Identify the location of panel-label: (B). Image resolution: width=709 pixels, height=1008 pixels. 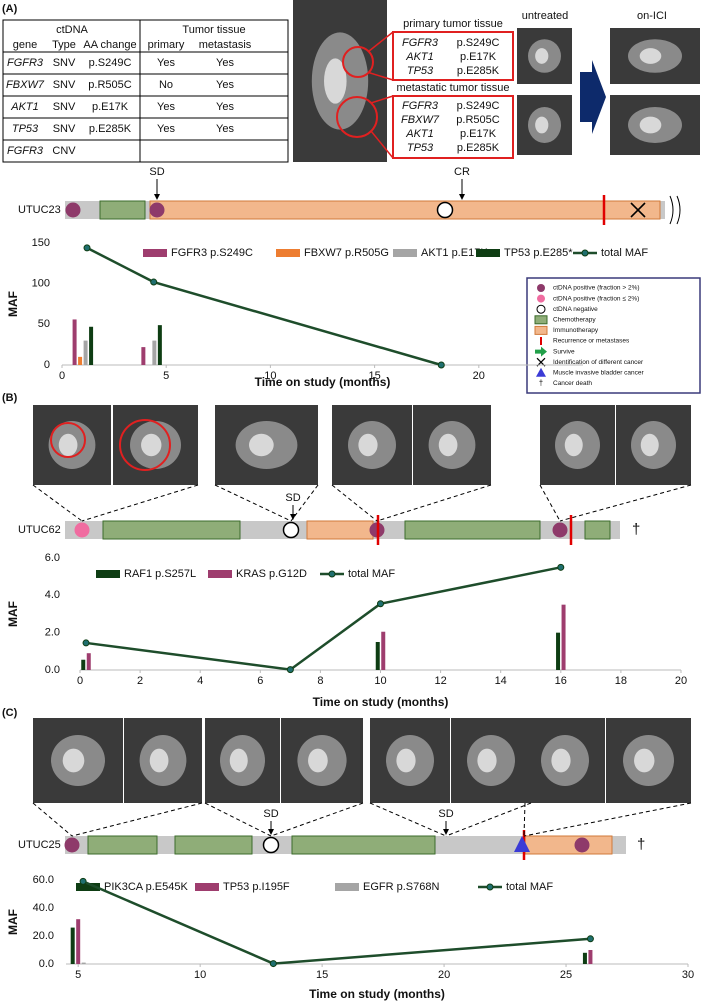
(10, 398).